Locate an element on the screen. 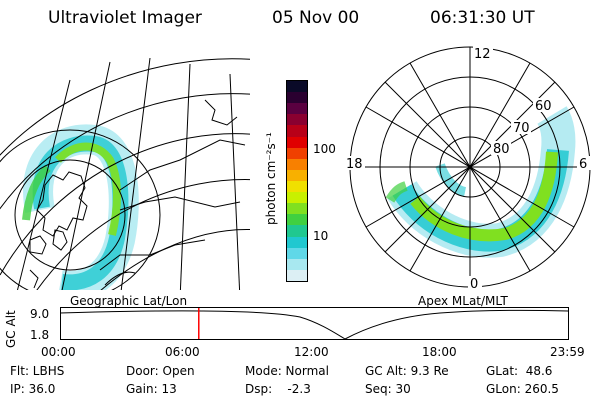  mlt-label-6: 6 is located at coordinates (583, 164).